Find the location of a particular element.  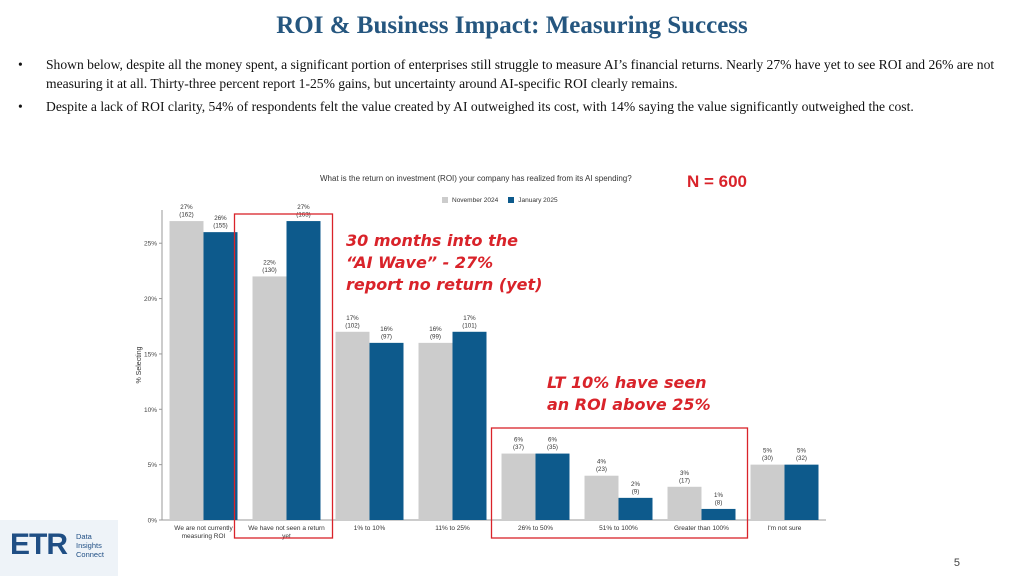

data-label: 26% is located at coordinates (220, 218).